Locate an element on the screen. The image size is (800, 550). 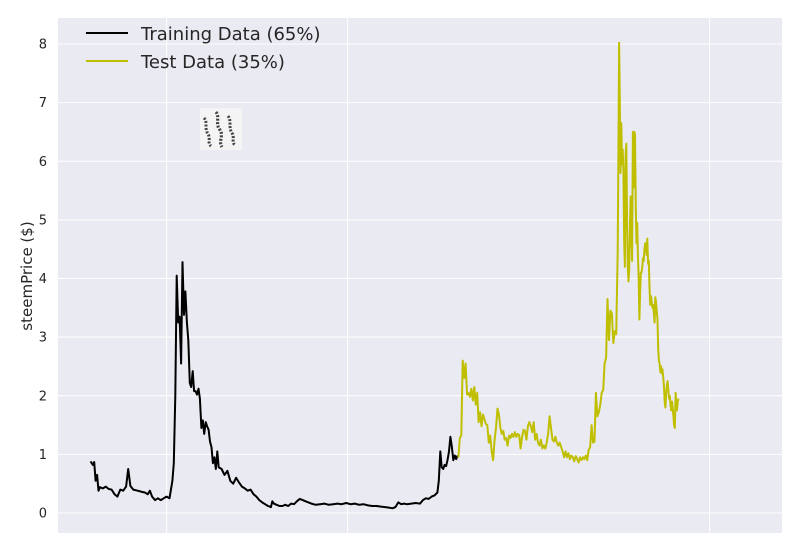
y-tick-label: 7 is located at coordinates (43, 103).